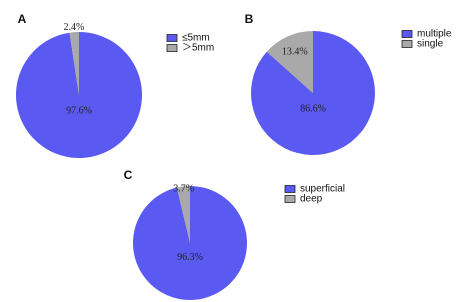  I want to click on value-label: 96.3%, so click(190, 257).